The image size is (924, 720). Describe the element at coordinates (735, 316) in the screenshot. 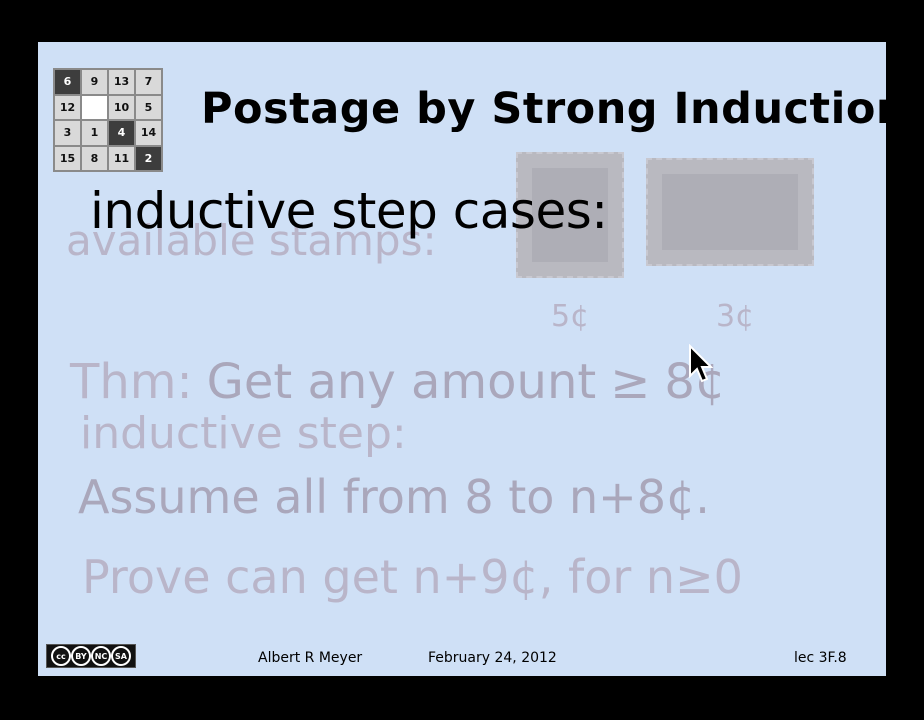

I see `stamp-value-3: 3¢` at that location.